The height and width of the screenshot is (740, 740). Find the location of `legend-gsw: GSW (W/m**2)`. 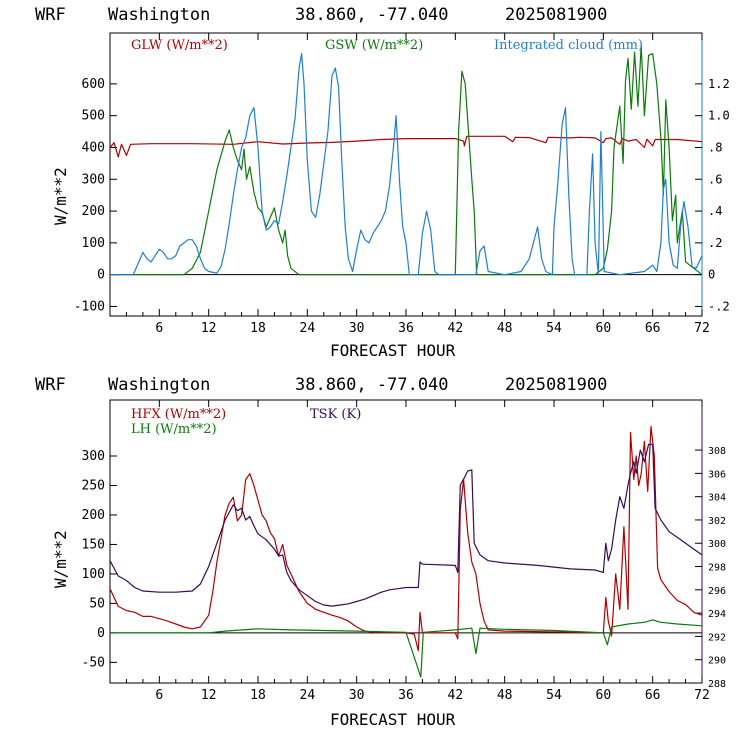

legend-gsw: GSW (W/m**2) is located at coordinates (374, 45).